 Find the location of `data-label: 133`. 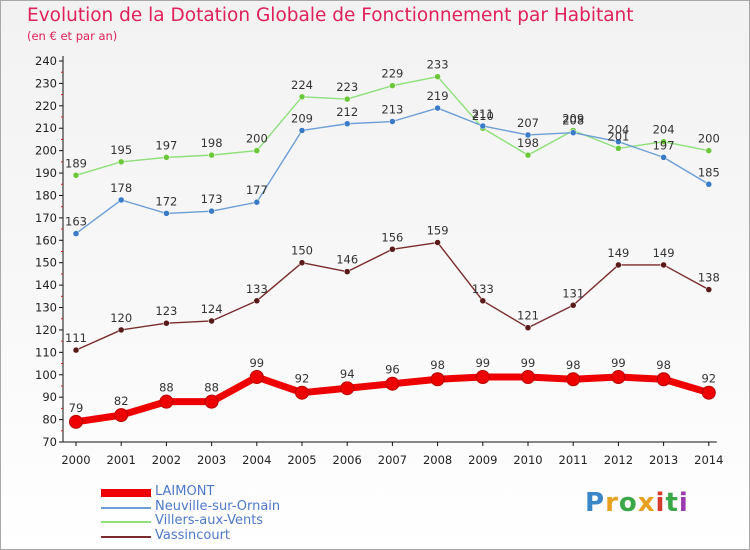

data-label: 133 is located at coordinates (257, 289).